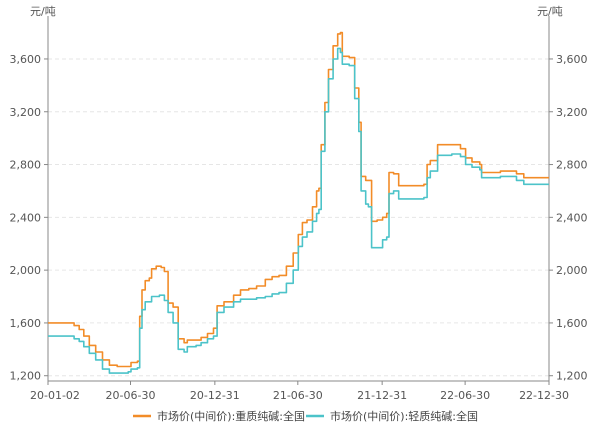 The width and height of the screenshot is (600, 432). Describe the element at coordinates (550, 11) in the screenshot. I see `y-axis-unit-right: 元/吨` at that location.